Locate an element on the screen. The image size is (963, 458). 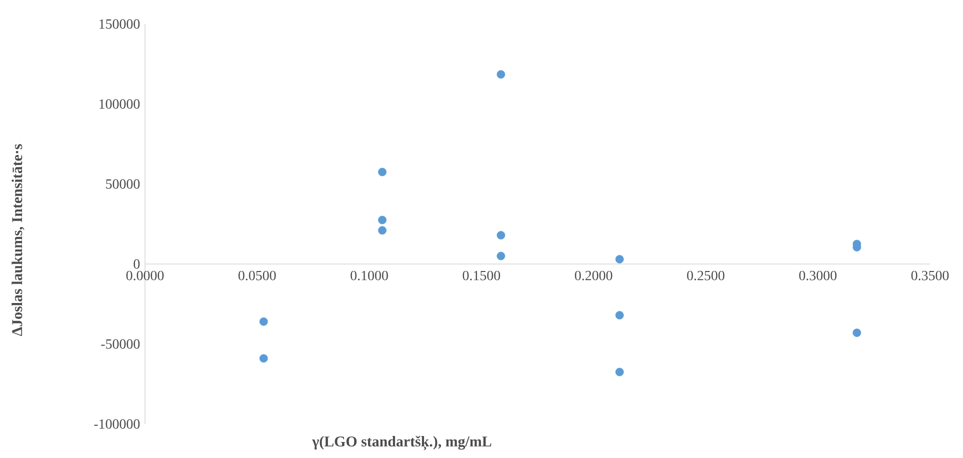
y-tick-label: 150000 is located at coordinates (120, 24).